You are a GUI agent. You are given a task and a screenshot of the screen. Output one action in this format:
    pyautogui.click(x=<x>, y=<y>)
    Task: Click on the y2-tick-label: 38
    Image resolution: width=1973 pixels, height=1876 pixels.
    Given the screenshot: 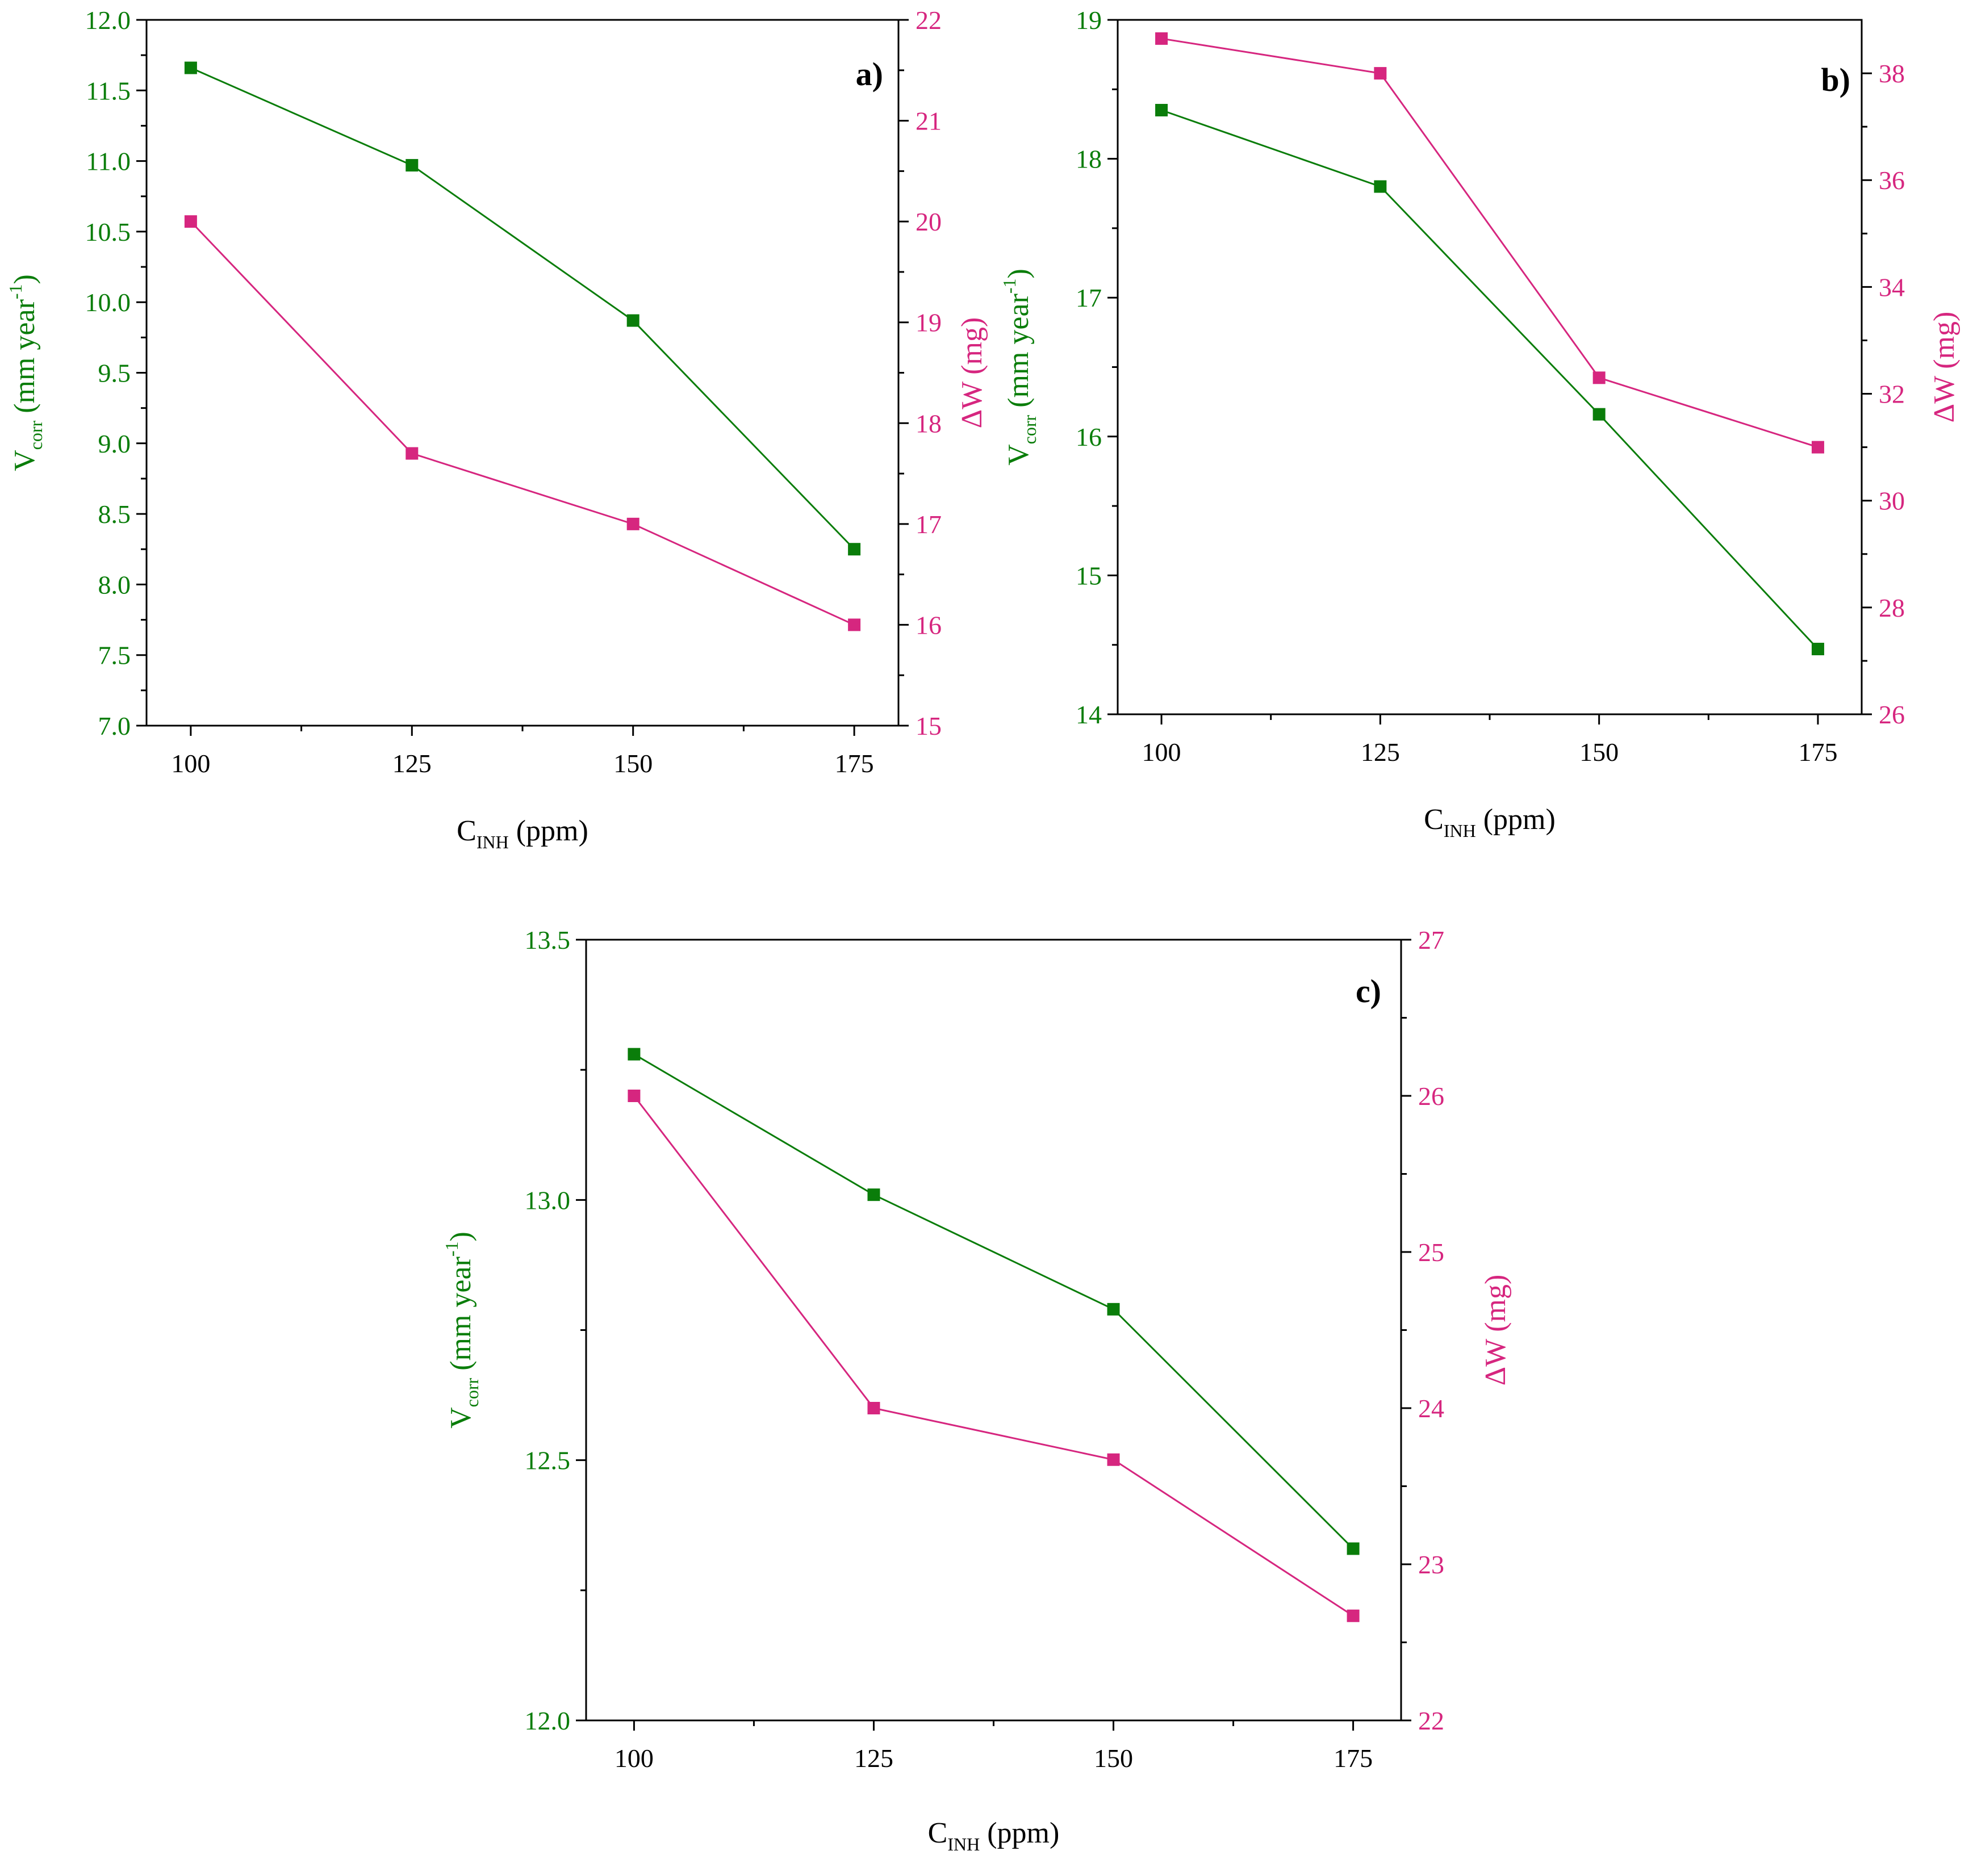 What is the action you would take?
    pyautogui.click(x=1892, y=73)
    